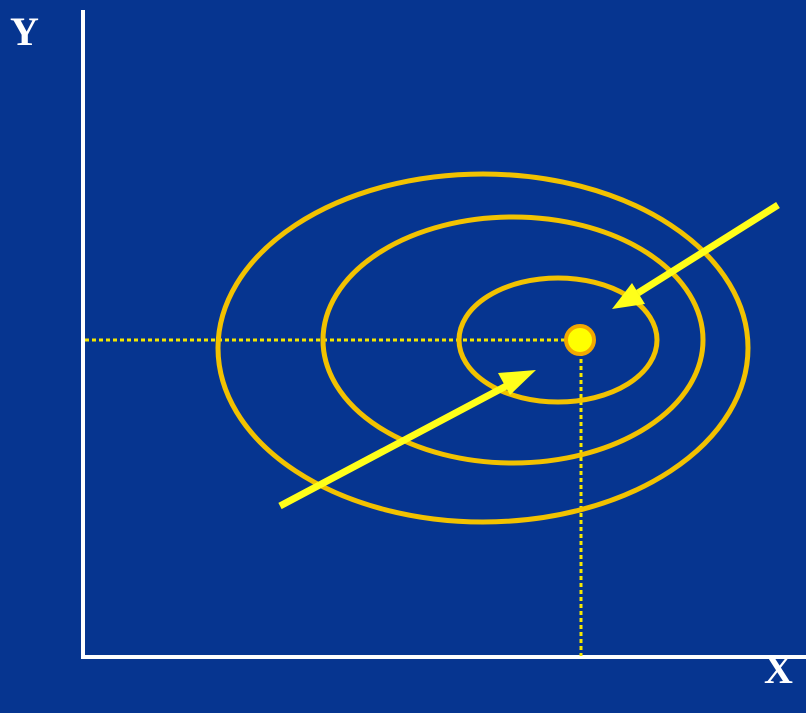  I want to click on arrow-from-lower-left, so click(407, 440).